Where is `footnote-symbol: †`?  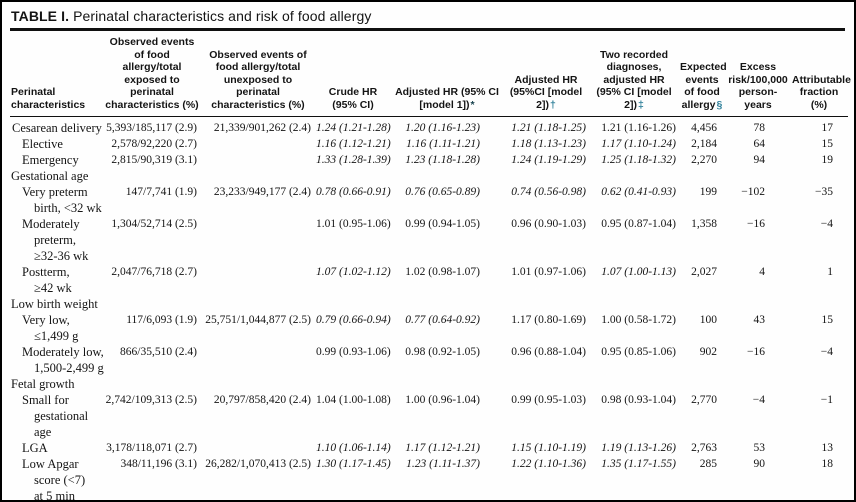
footnote-symbol: † is located at coordinates (553, 104).